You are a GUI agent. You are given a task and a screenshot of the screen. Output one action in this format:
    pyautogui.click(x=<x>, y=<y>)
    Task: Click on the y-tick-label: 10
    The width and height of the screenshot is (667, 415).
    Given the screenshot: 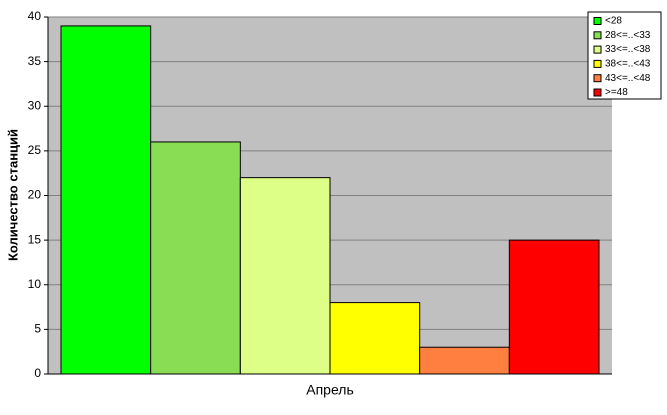 What is the action you would take?
    pyautogui.click(x=35, y=284)
    